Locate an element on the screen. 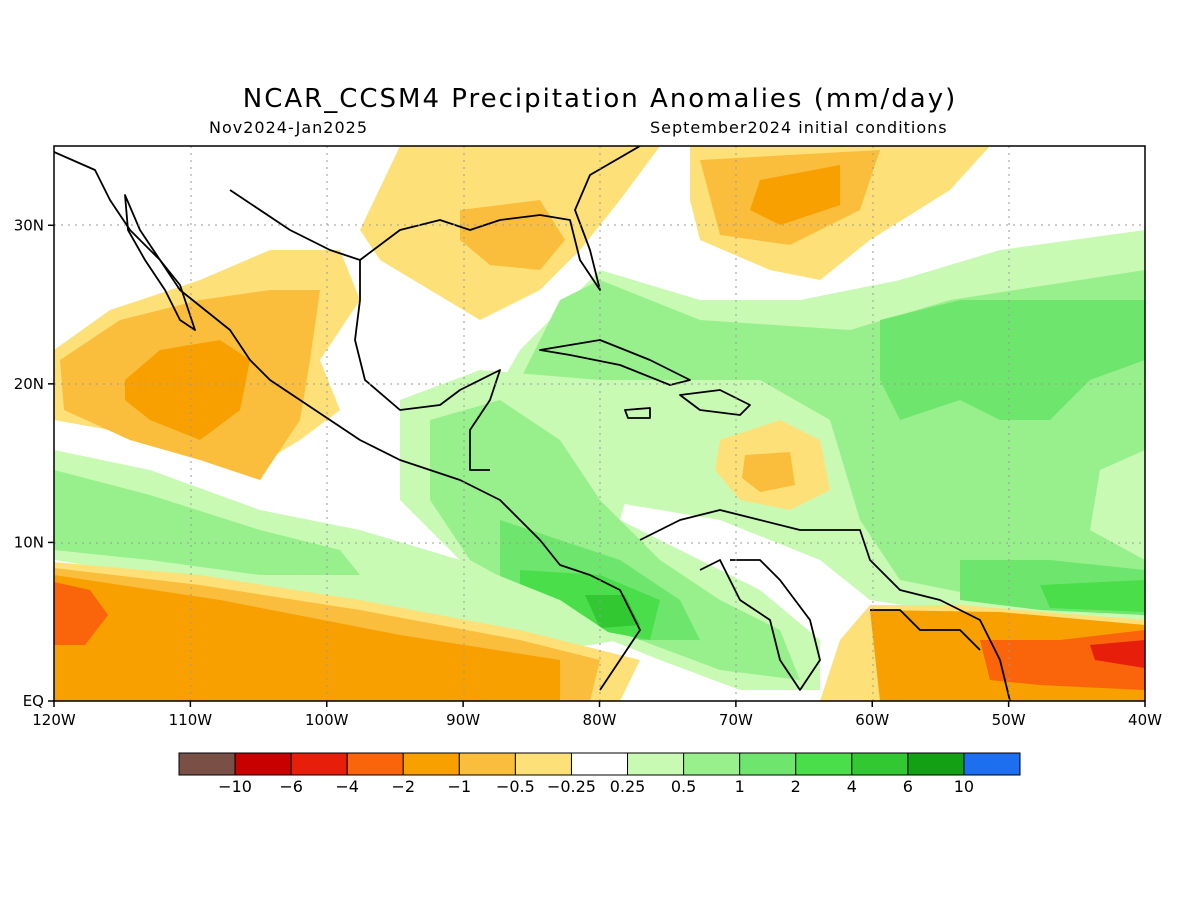  coastline-us-gulf is located at coordinates (500, 218).